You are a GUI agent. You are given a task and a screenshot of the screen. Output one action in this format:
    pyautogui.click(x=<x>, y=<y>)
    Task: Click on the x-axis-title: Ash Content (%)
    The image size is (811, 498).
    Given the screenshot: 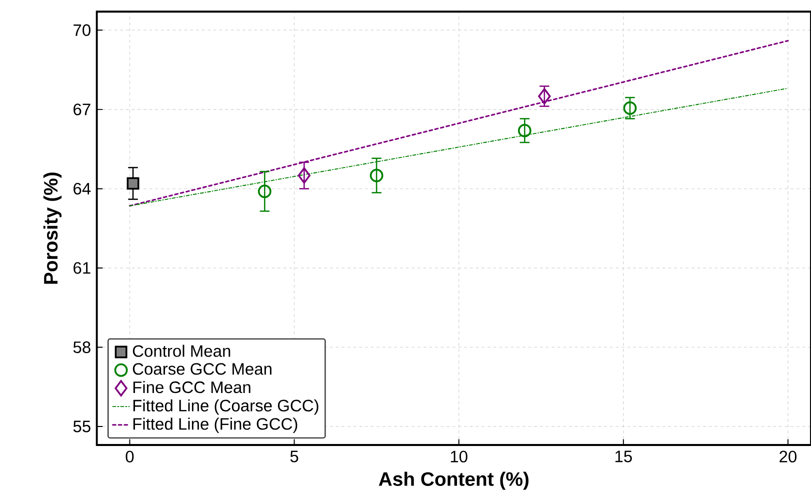 What is the action you would take?
    pyautogui.click(x=453, y=481)
    